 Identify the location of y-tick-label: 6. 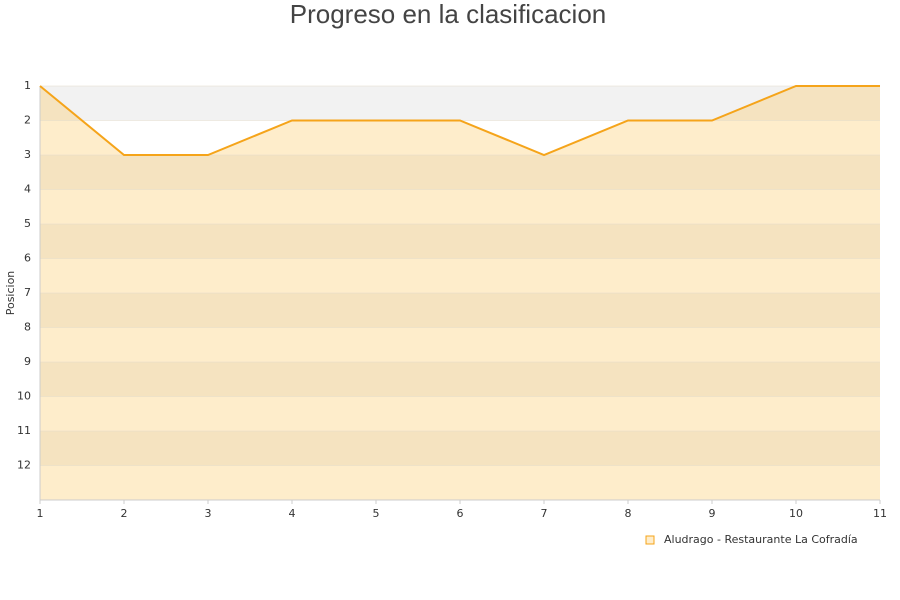
(27, 258).